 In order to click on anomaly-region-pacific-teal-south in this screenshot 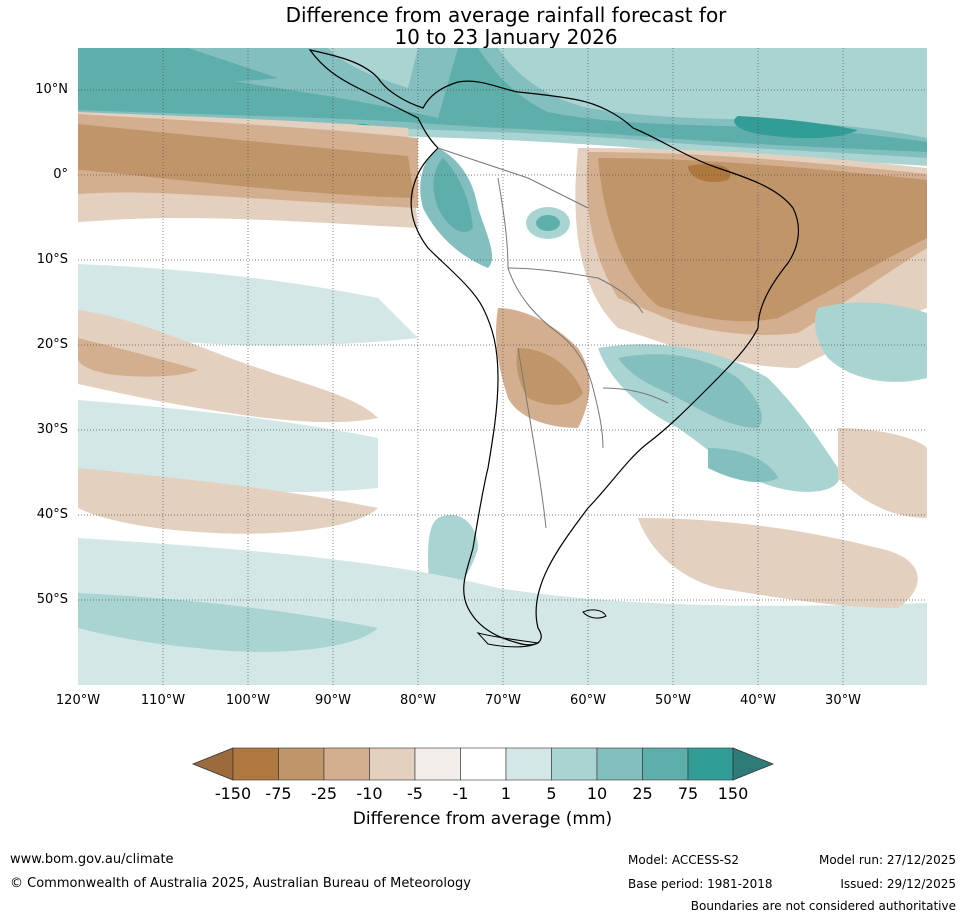, I will do `click(228, 446)`.